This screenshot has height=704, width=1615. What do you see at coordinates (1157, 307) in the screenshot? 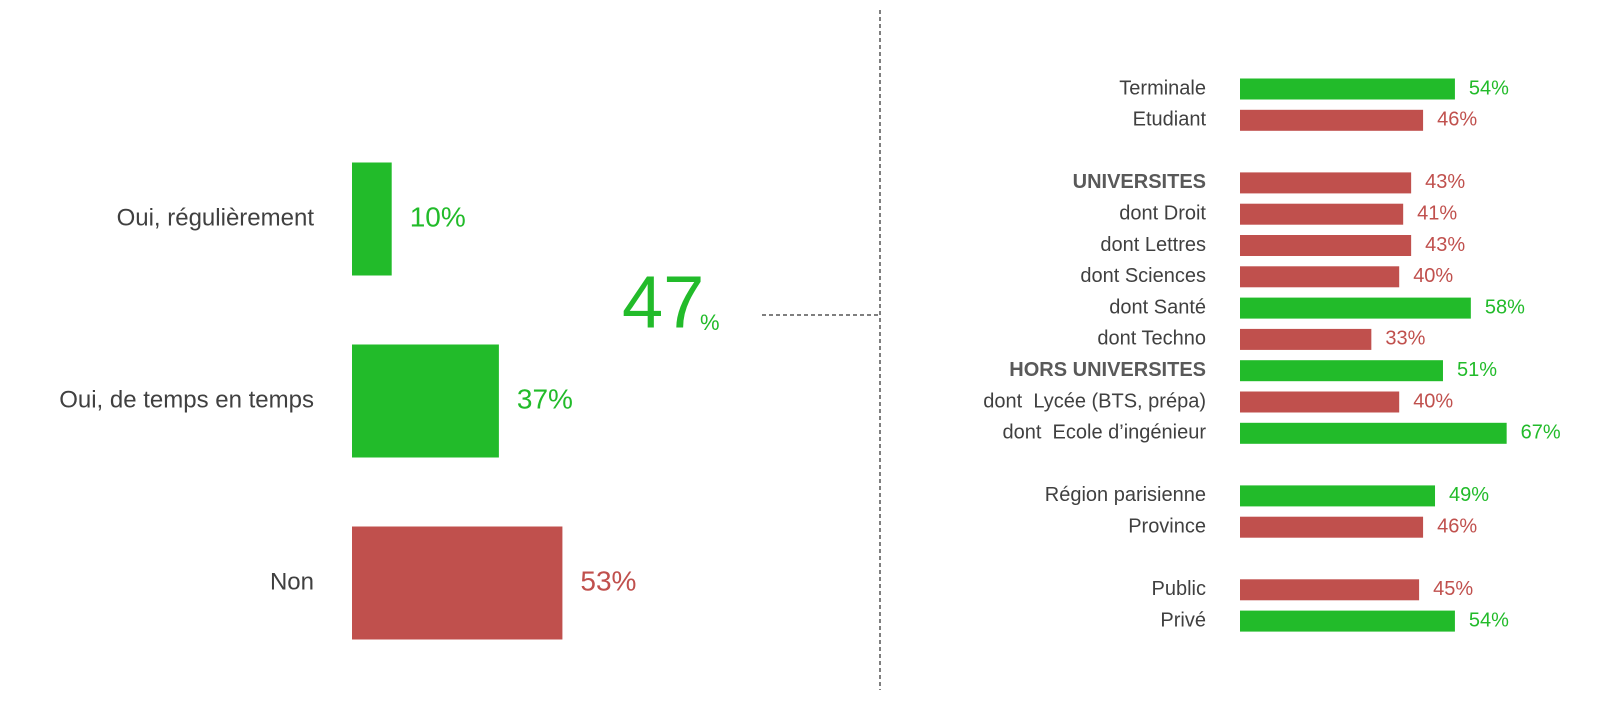
I see `category-label: dont Santé` at bounding box center [1157, 307].